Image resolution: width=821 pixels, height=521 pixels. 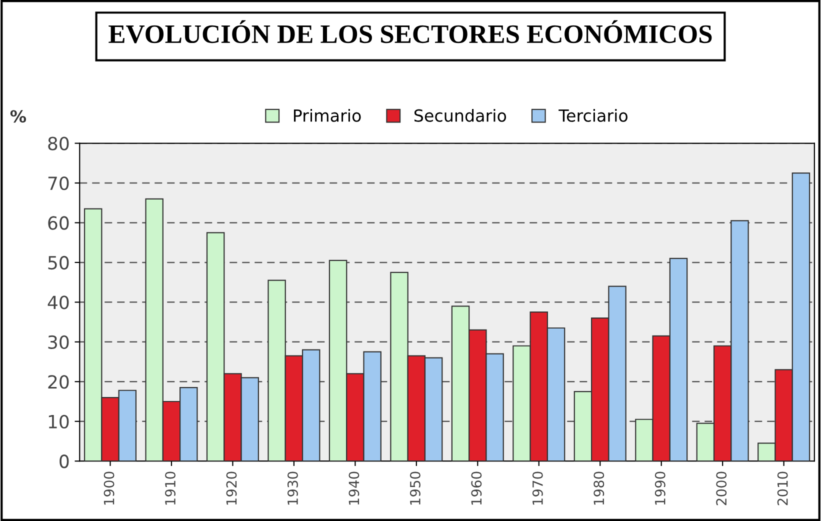 I want to click on x-tick-label: 1910, so click(x=170, y=488).